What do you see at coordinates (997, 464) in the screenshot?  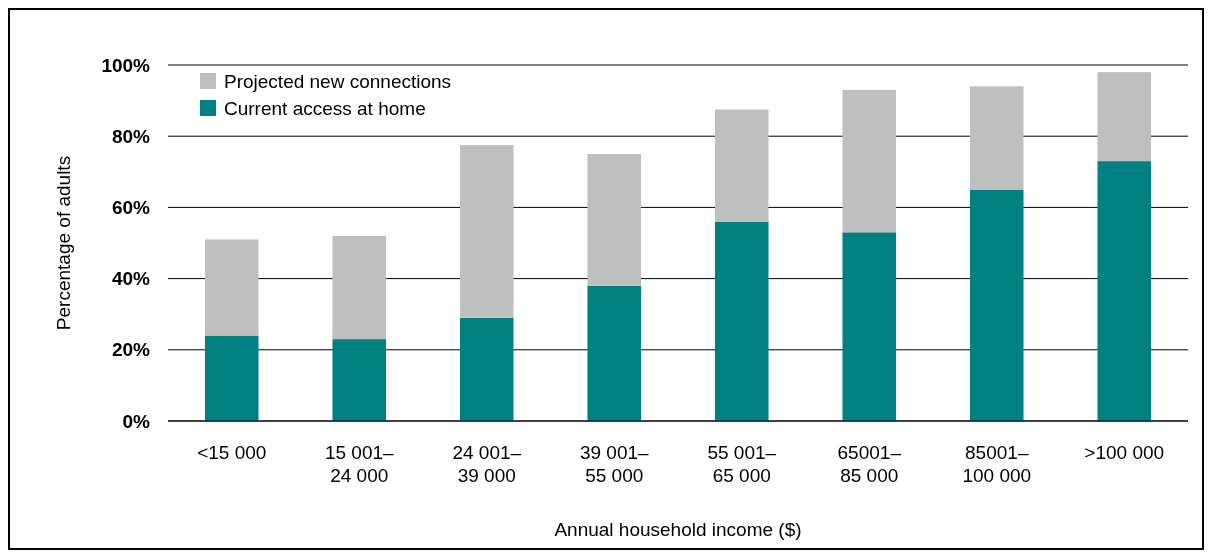 I see `x-tick-label: 85001– 100 000` at bounding box center [997, 464].